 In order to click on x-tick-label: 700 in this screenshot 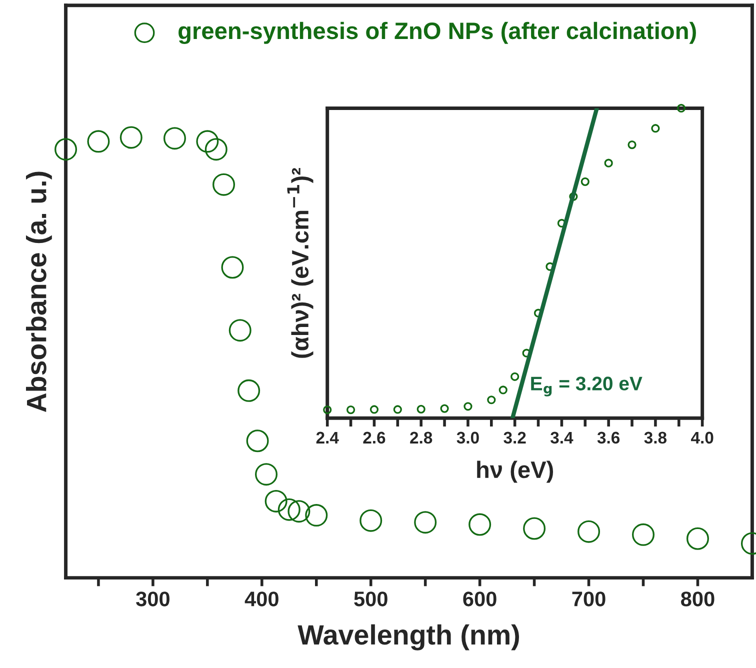, I will do `click(589, 599)`.